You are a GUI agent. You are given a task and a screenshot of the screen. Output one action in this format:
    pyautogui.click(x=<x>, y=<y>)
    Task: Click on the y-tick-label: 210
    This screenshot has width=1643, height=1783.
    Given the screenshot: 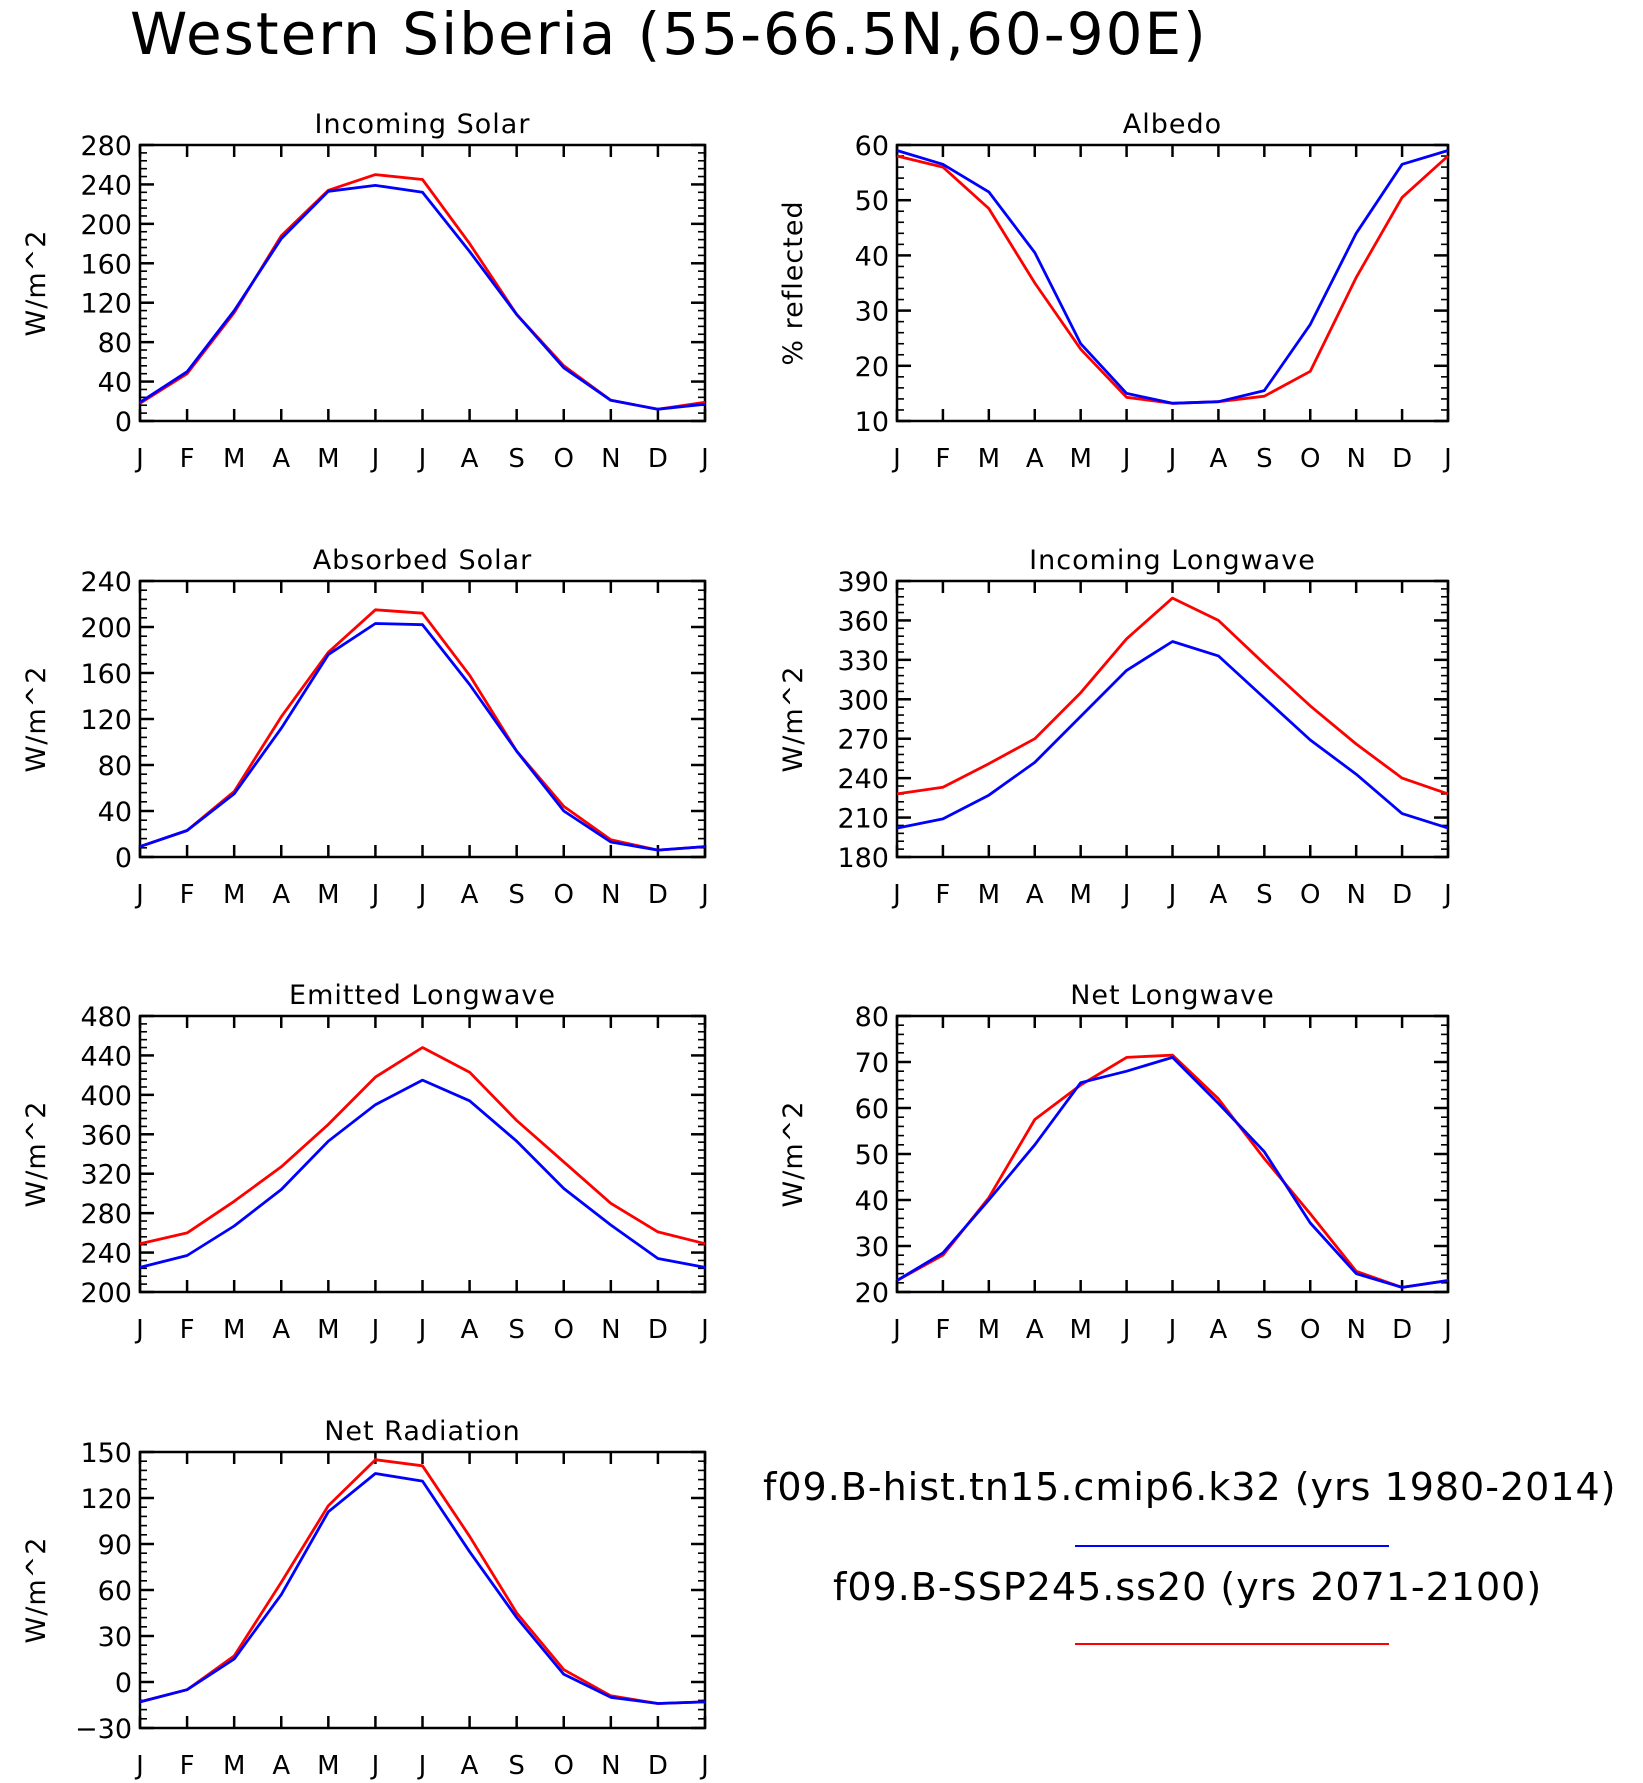 What is the action you would take?
    pyautogui.click(x=863, y=819)
    